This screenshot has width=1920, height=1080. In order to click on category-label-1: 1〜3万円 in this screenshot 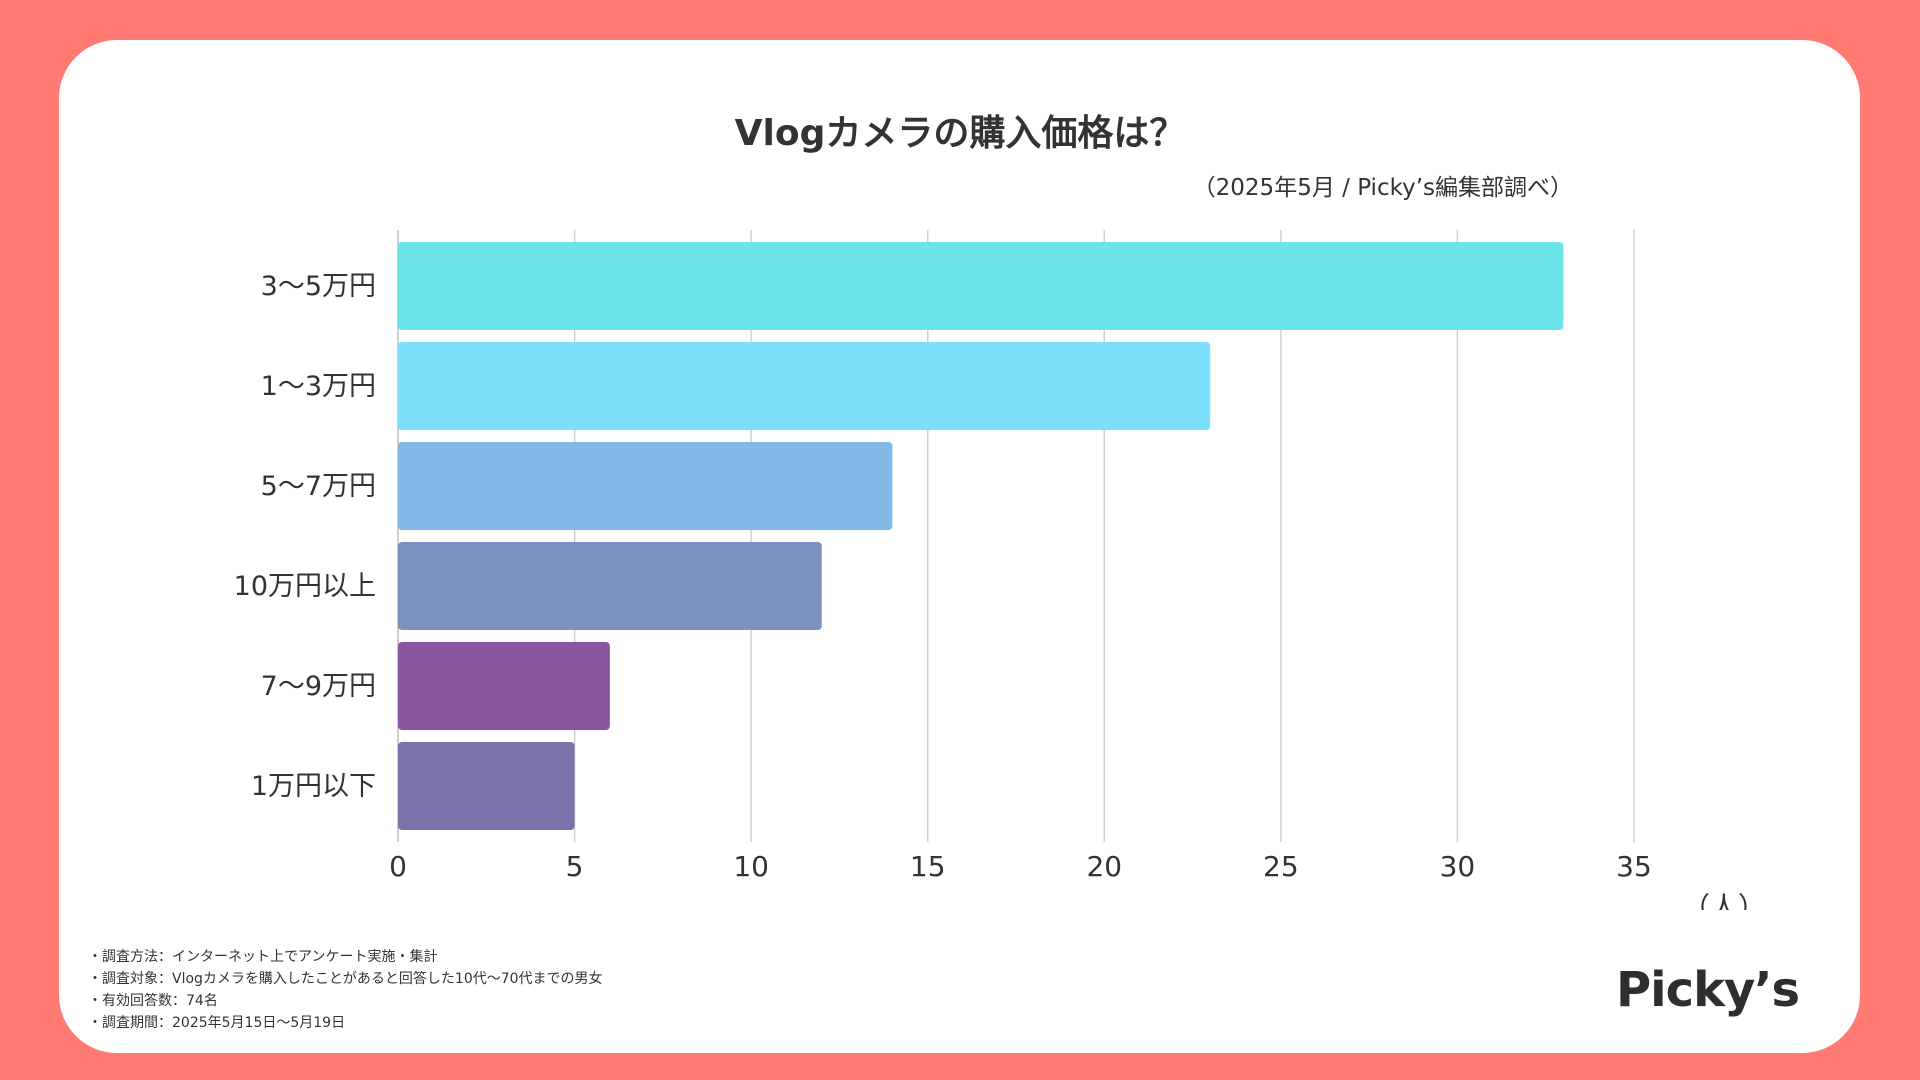, I will do `click(318, 386)`.